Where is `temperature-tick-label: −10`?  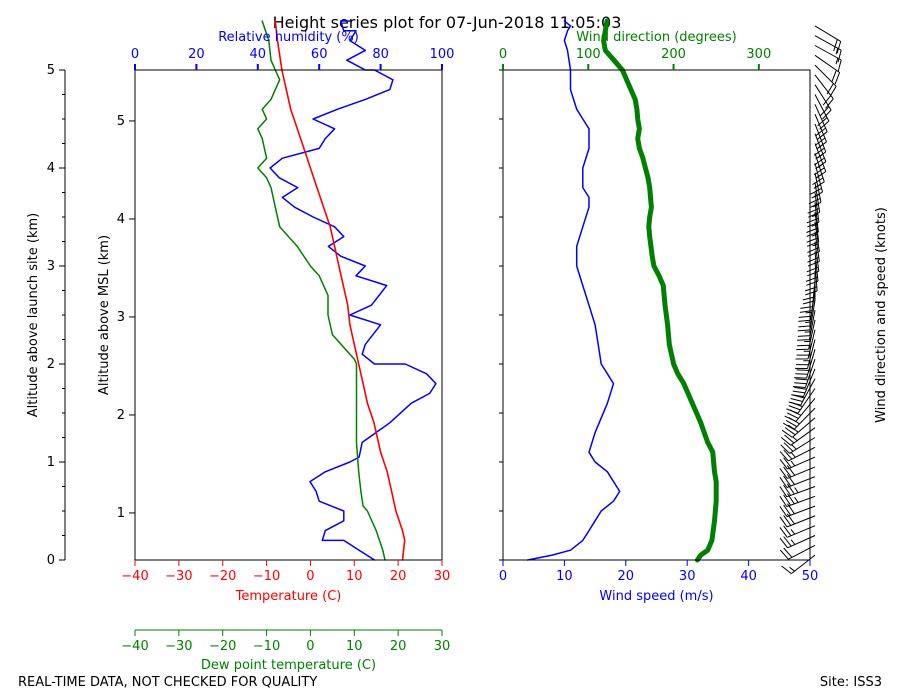 temperature-tick-label: −10 is located at coordinates (266, 576).